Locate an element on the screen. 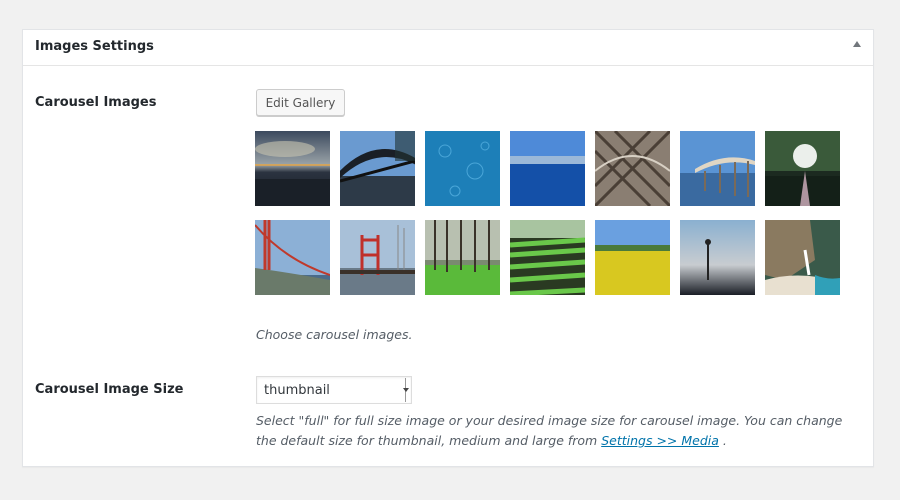  thumbnail-water-ripples is located at coordinates (462, 168).